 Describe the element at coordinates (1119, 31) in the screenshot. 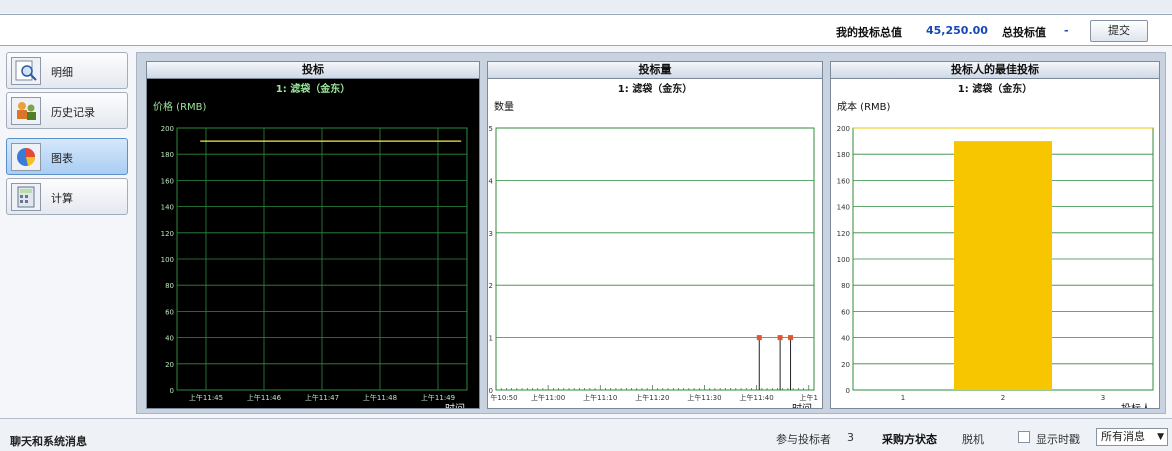

I see `submit-button: 提交` at that location.